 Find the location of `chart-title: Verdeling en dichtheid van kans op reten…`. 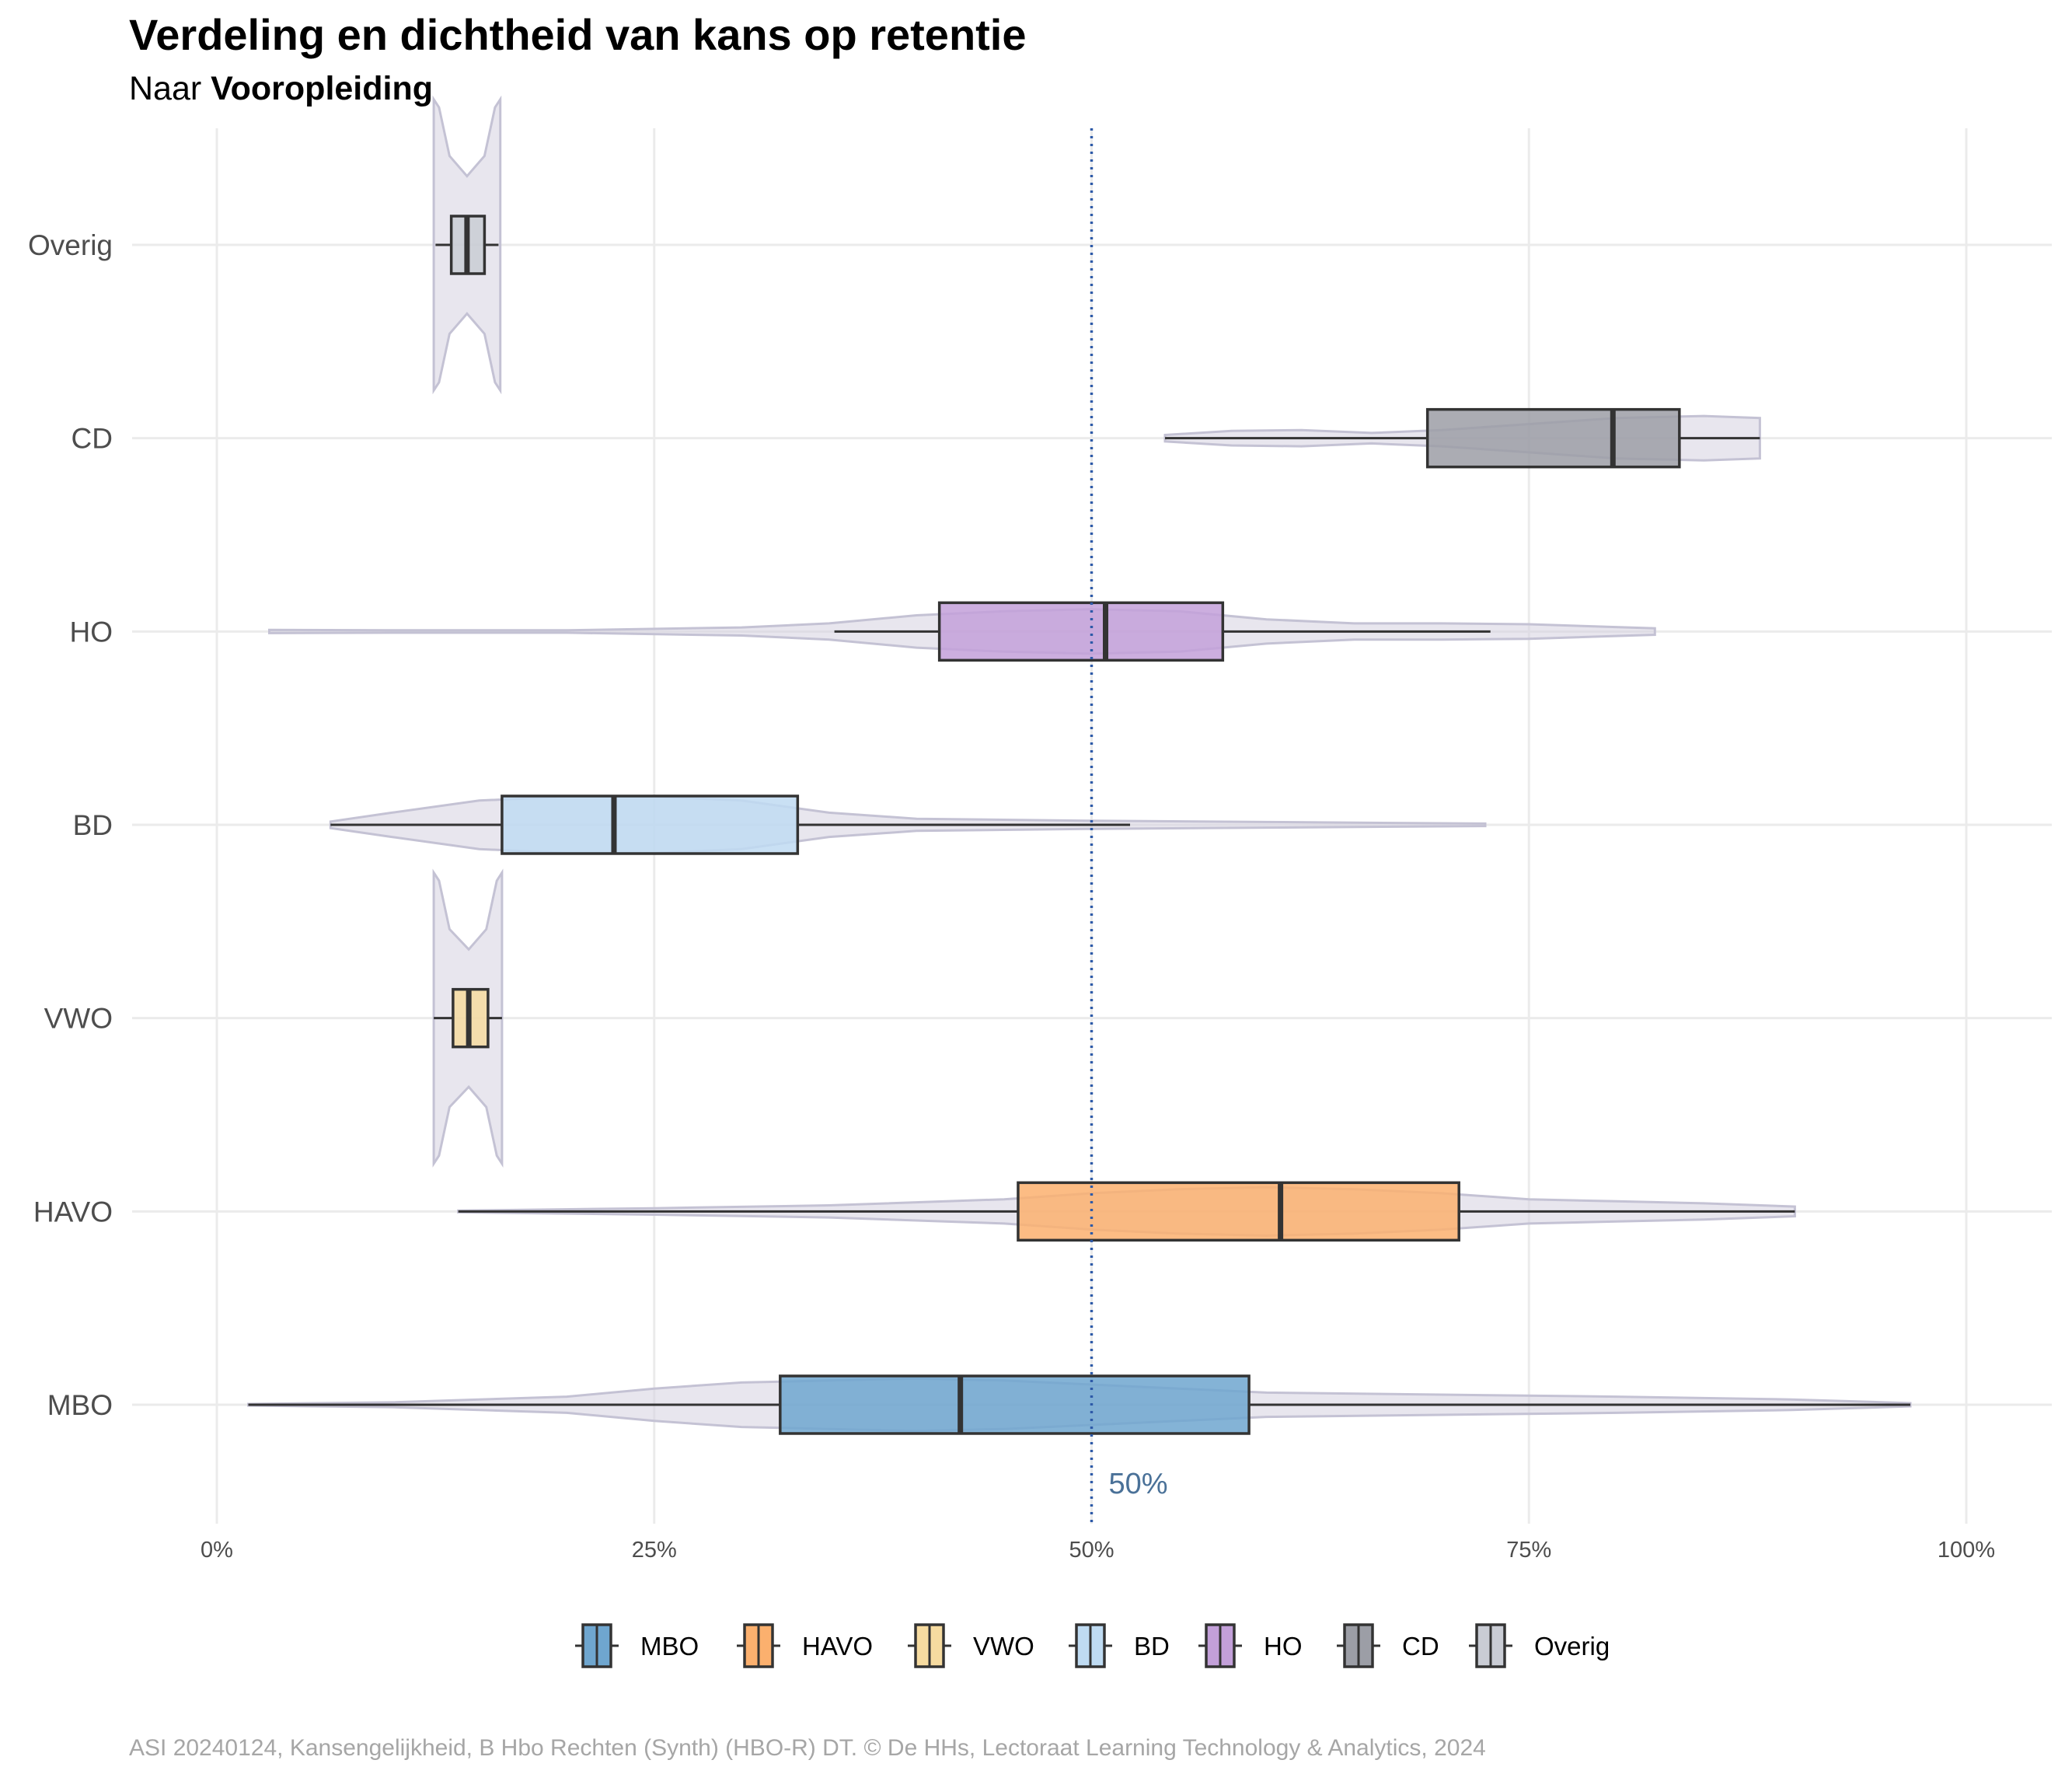

chart-title: Verdeling en dichtheid van kans op reten… is located at coordinates (578, 34).